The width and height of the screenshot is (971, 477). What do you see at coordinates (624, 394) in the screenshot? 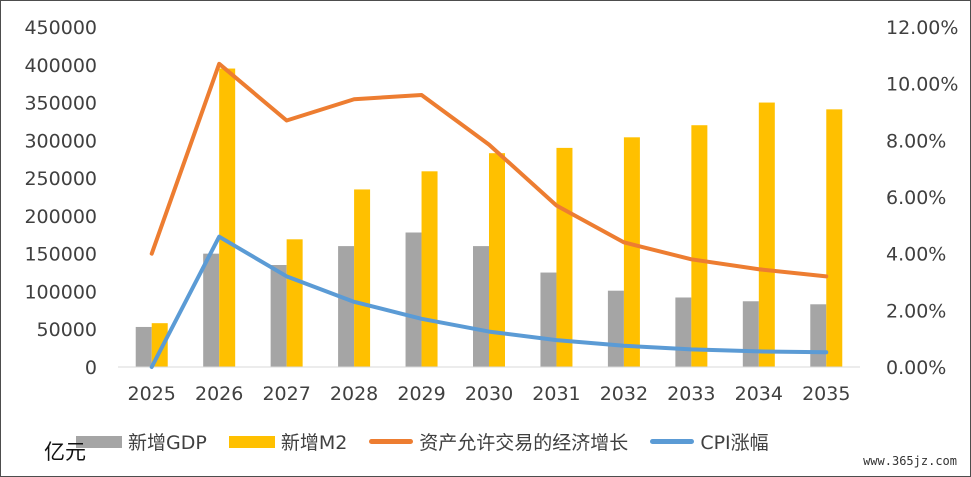
I see `x-tick-2032: 2032` at bounding box center [624, 394].